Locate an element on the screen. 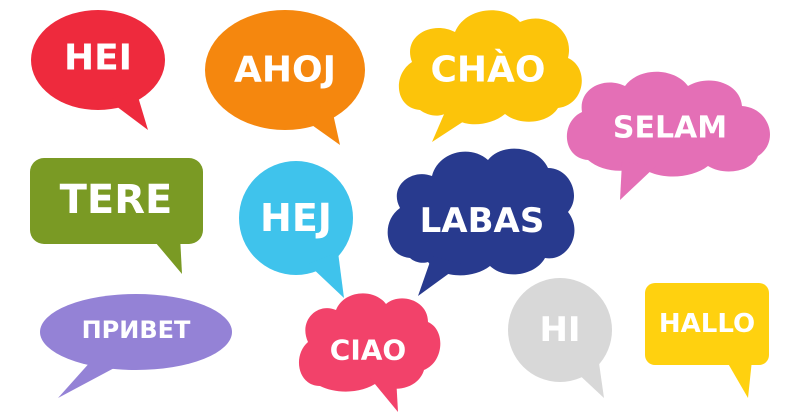 Image resolution: width=800 pixels, height=420 pixels. bubble-ahoj-text: AHOJ is located at coordinates (285, 70).